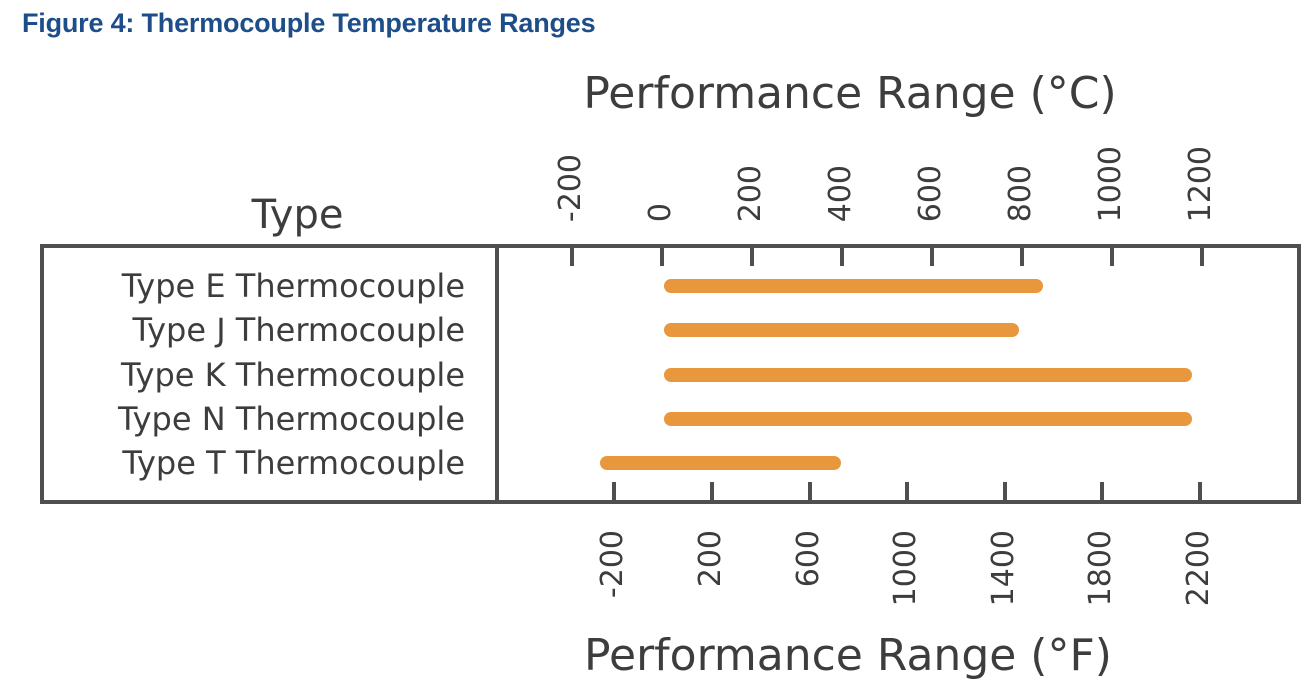 This screenshot has width=1312, height=688. What do you see at coordinates (1200, 183) in the screenshot?
I see `top-axis-tick-label: 1200` at bounding box center [1200, 183].